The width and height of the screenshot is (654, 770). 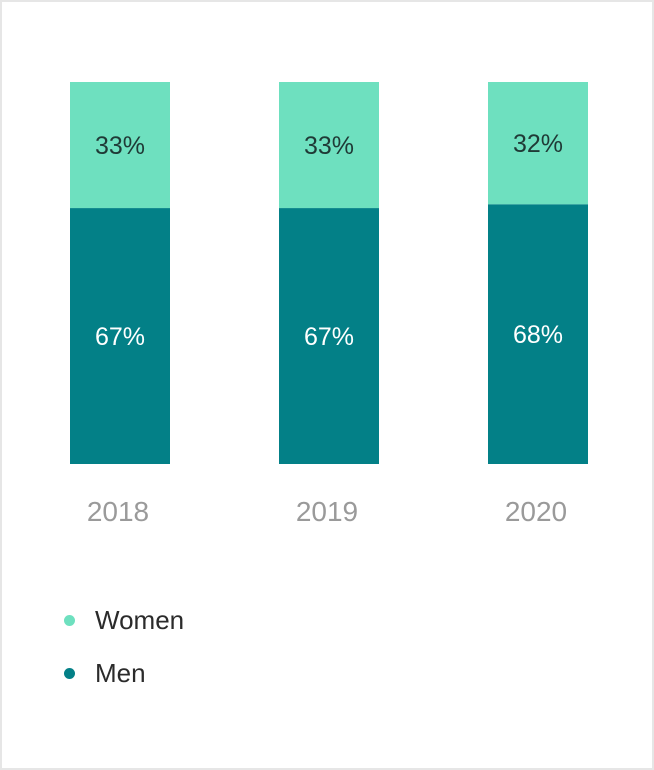 I want to click on x-tick-label-2018: 2018, so click(x=118, y=511).